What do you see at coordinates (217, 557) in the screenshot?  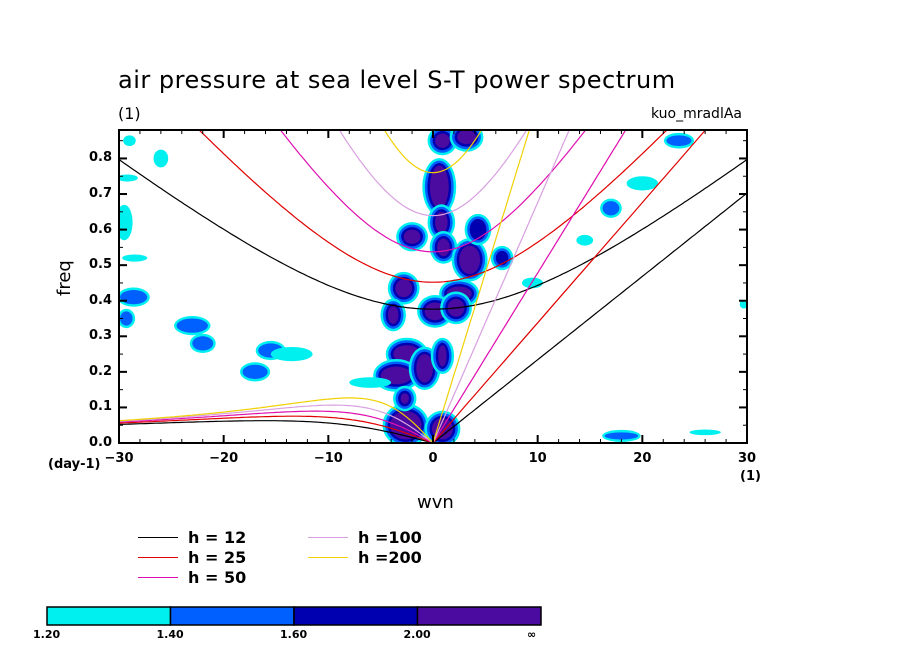 I see `legend-label: h = 25` at bounding box center [217, 557].